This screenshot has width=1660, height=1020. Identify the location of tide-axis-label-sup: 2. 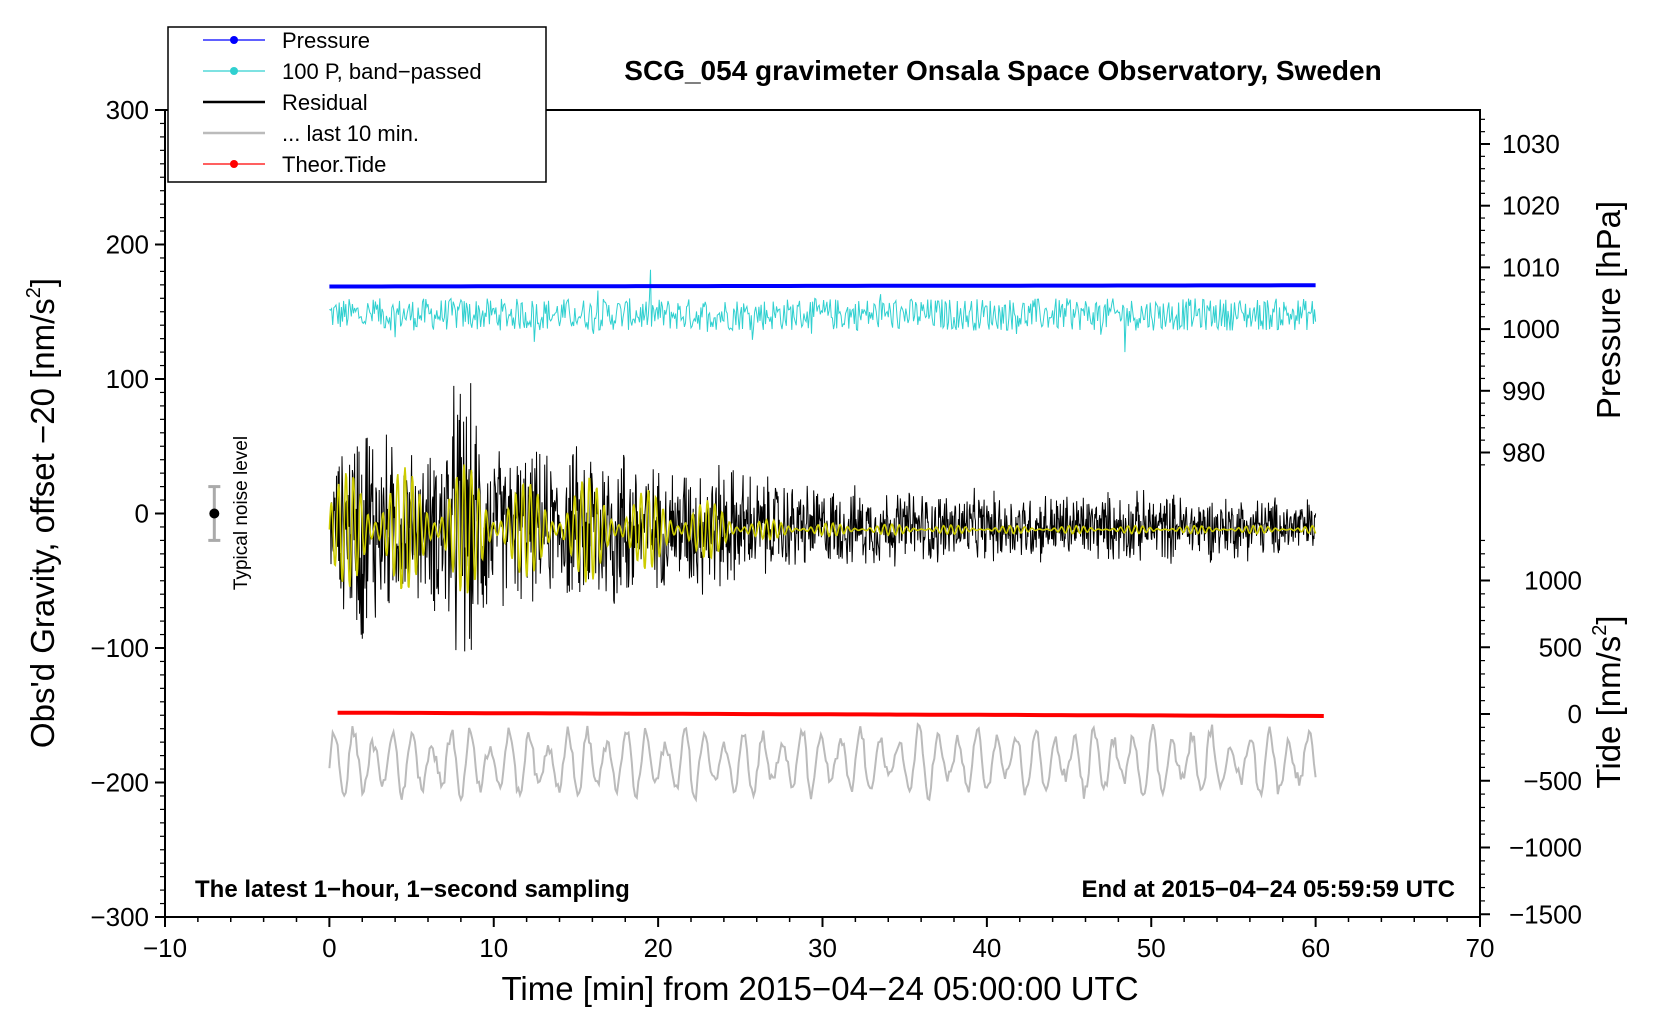
(1600, 630).